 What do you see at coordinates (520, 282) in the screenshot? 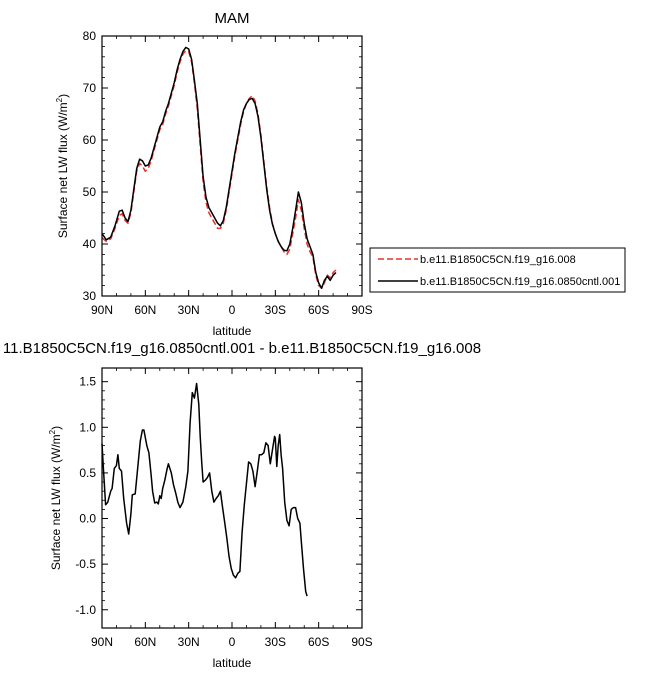
I see `legend-label-series-2: b.e11.B1850C5CN.f19_g16.0850cntl.001` at bounding box center [520, 282].